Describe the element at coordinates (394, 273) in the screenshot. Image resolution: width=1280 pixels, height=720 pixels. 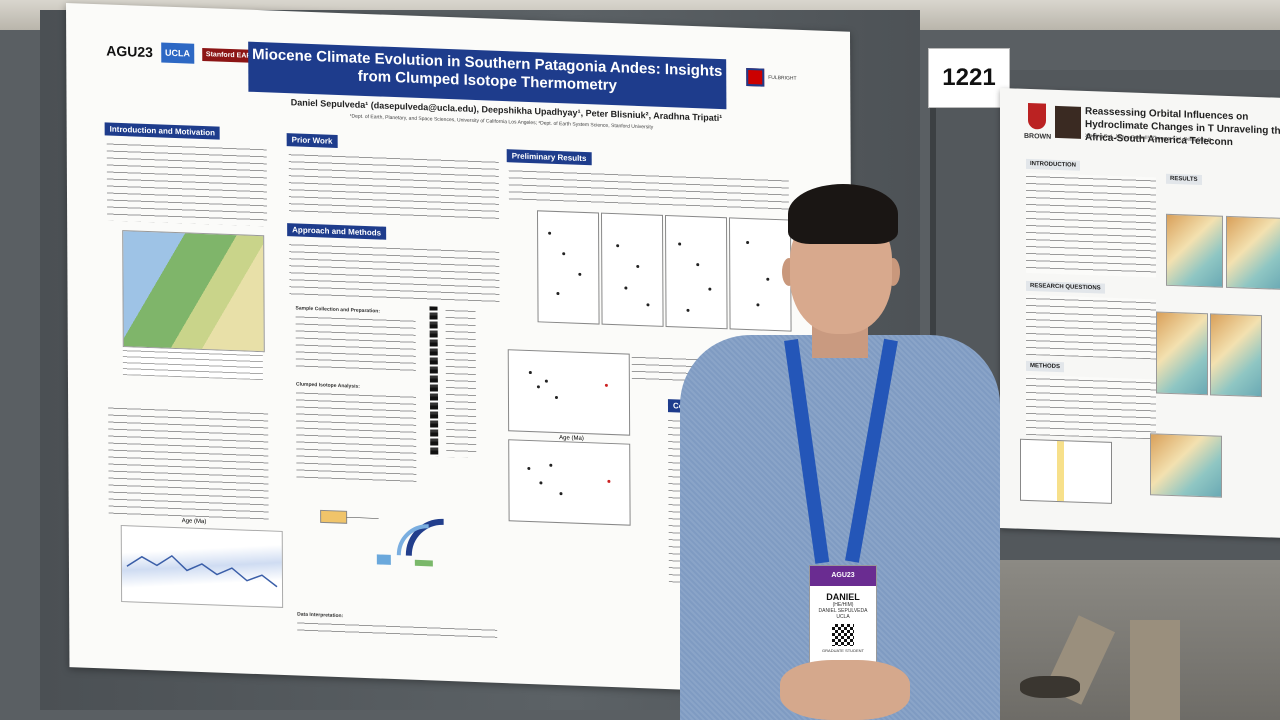
I see `approach-text` at that location.